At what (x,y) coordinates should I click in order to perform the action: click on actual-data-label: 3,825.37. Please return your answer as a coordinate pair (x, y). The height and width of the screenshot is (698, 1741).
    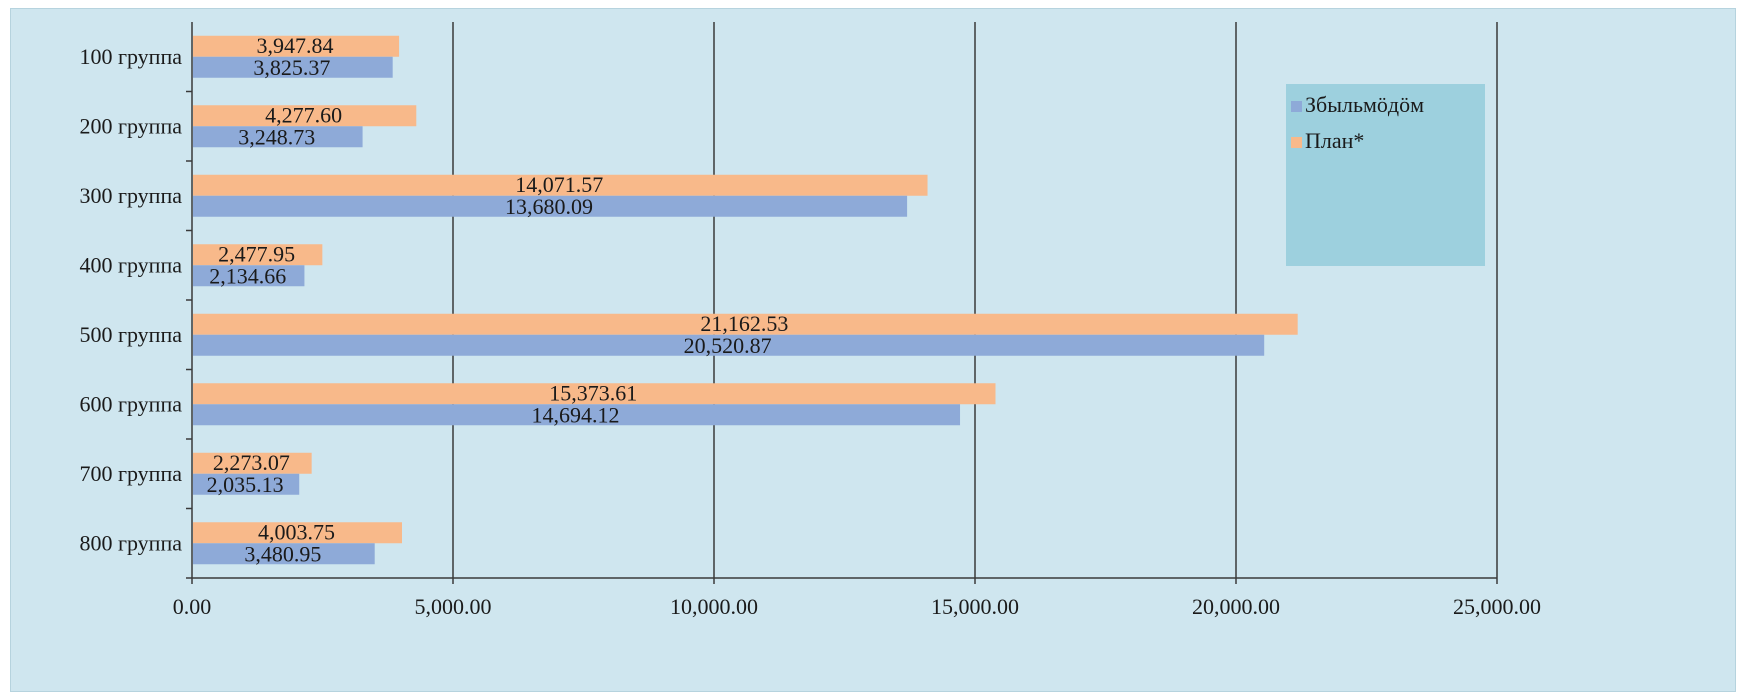
    Looking at the image, I should click on (291, 67).